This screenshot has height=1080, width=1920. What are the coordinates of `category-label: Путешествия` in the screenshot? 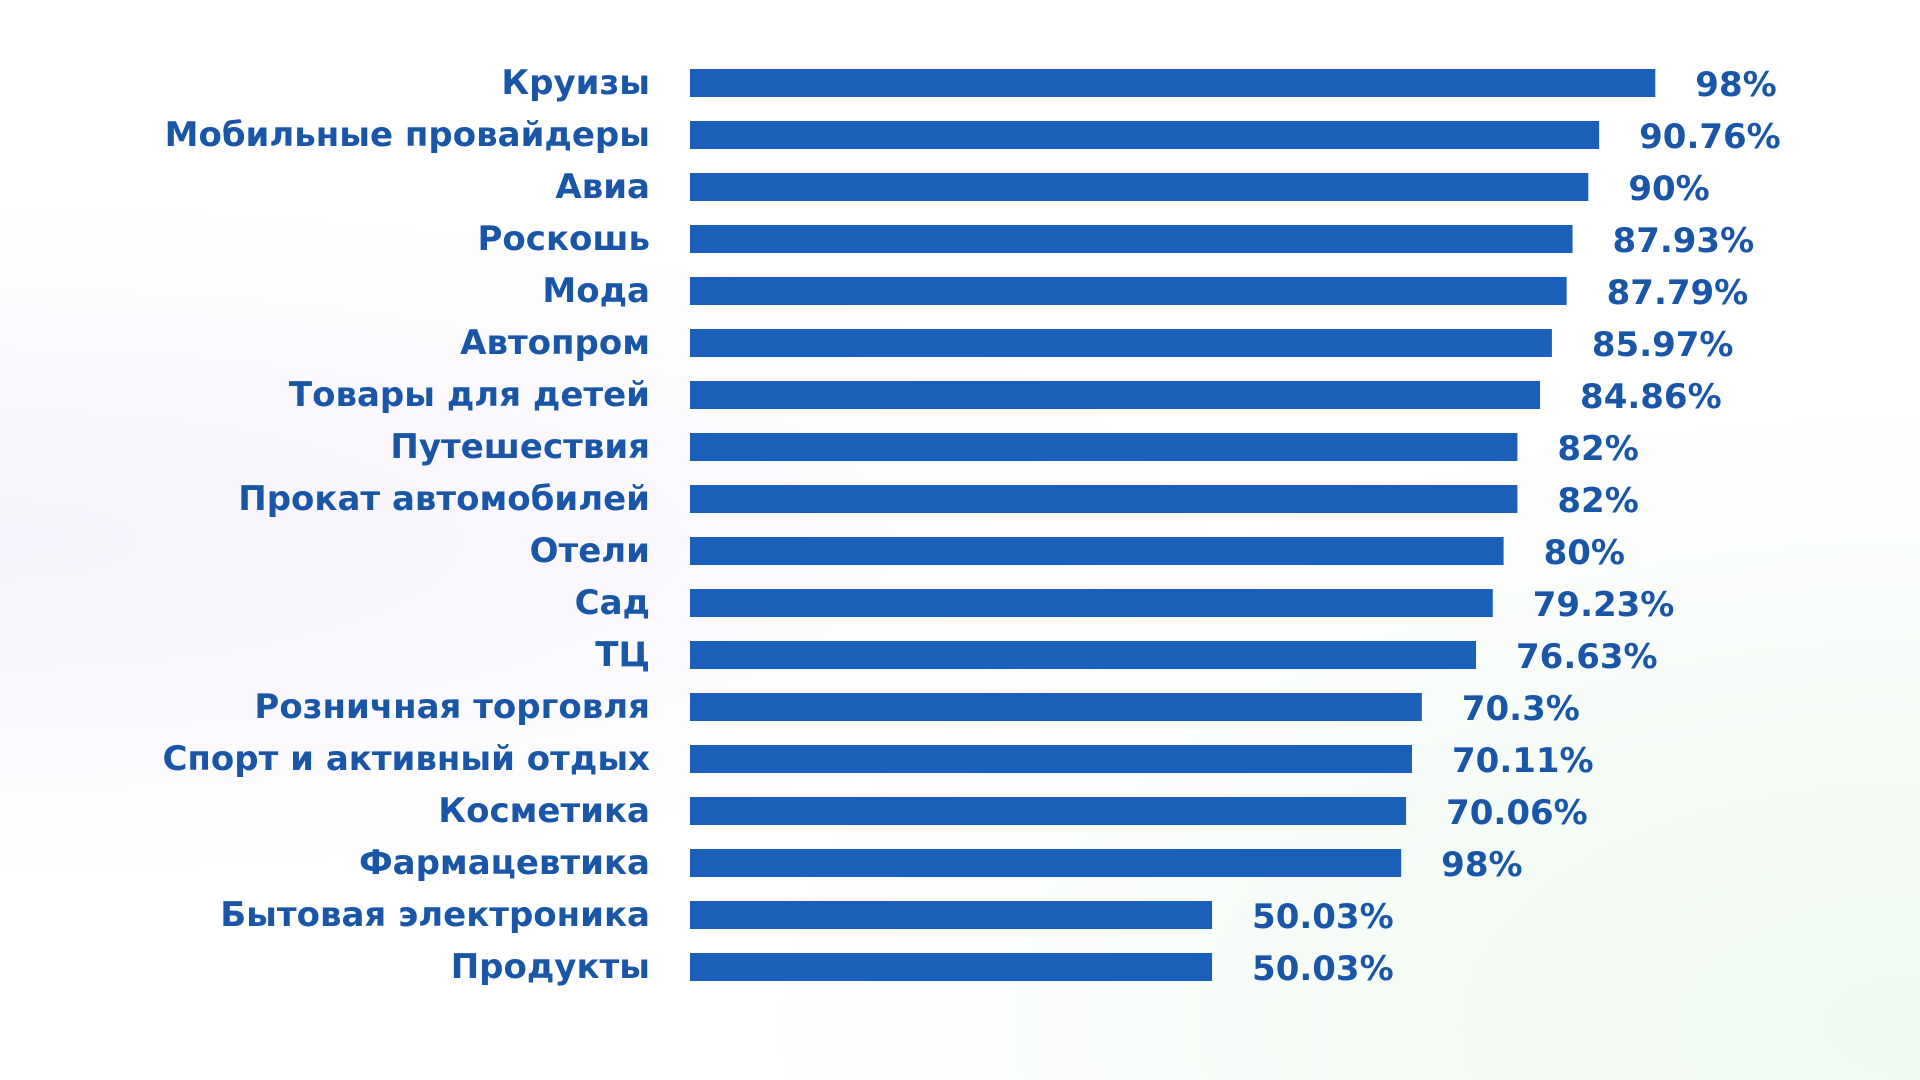 It's located at (520, 447).